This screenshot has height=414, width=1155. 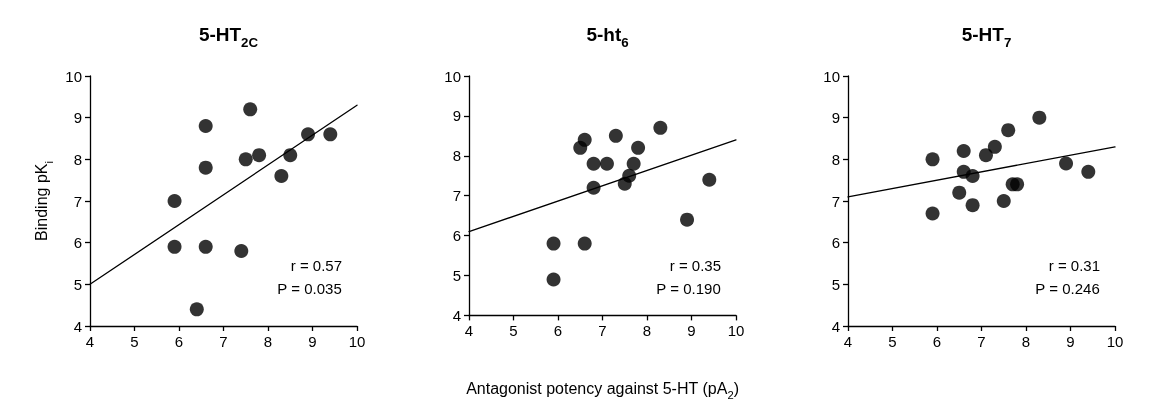 What do you see at coordinates (44, 201) in the screenshot?
I see `y-axis-title: Binding pKi` at bounding box center [44, 201].